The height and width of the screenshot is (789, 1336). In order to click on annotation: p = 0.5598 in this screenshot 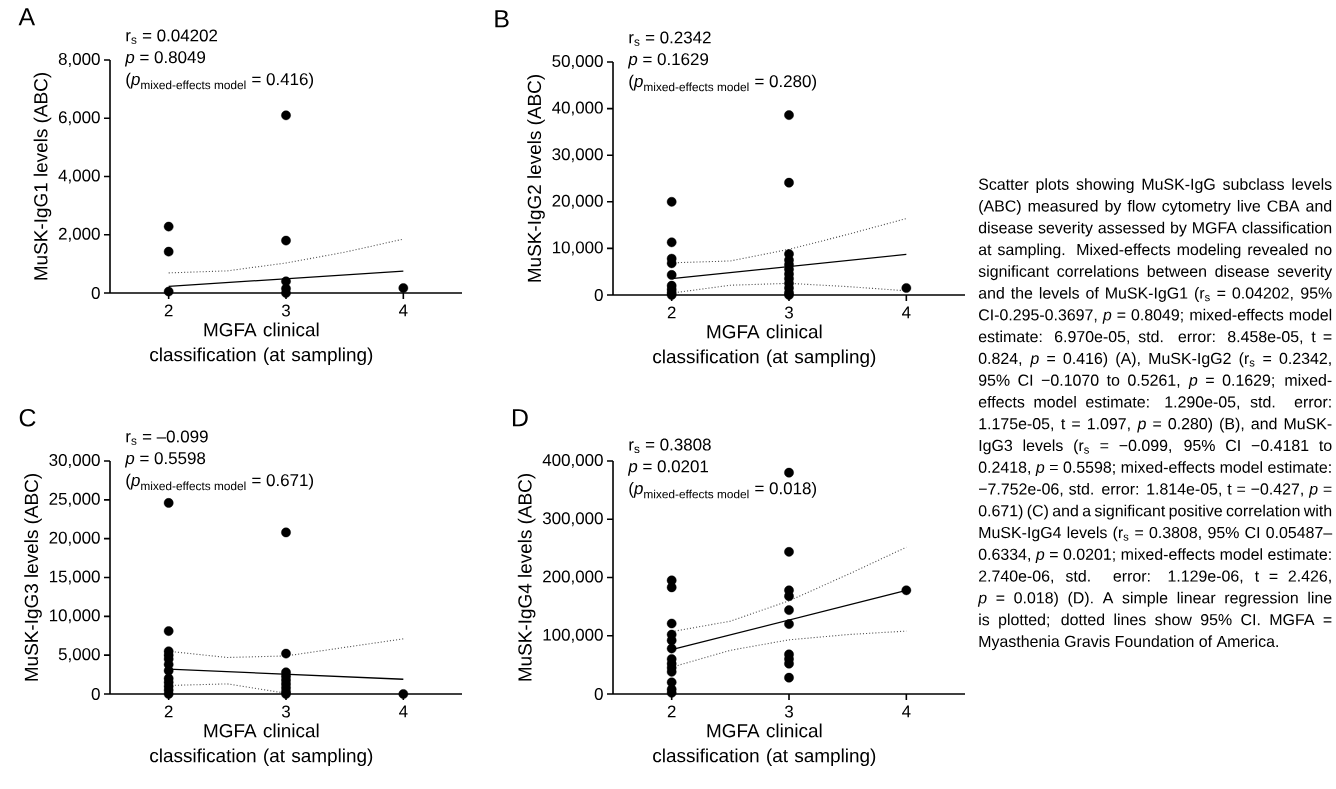, I will do `click(165, 460)`.